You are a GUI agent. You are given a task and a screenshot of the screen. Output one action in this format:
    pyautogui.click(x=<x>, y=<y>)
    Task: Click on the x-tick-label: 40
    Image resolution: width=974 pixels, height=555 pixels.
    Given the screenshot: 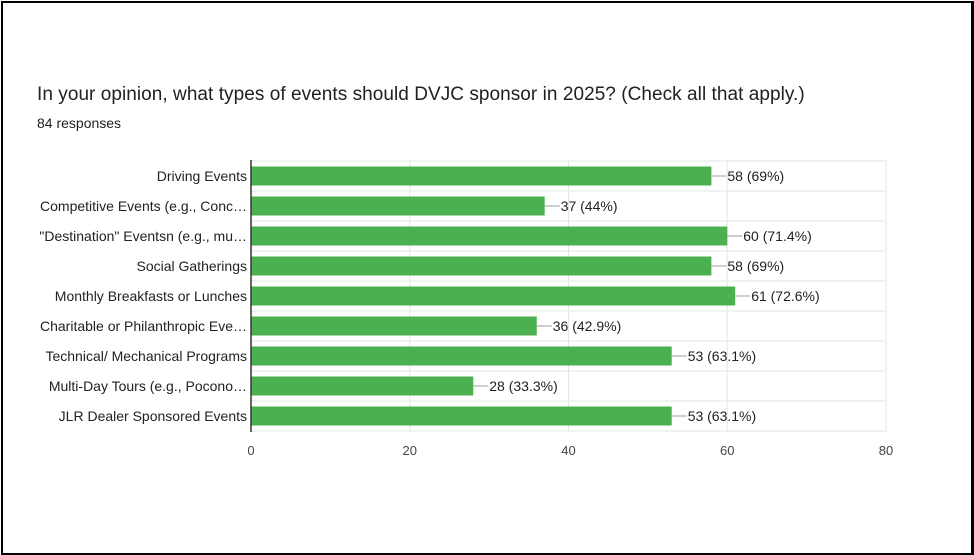 What is the action you would take?
    pyautogui.click(x=568, y=450)
    